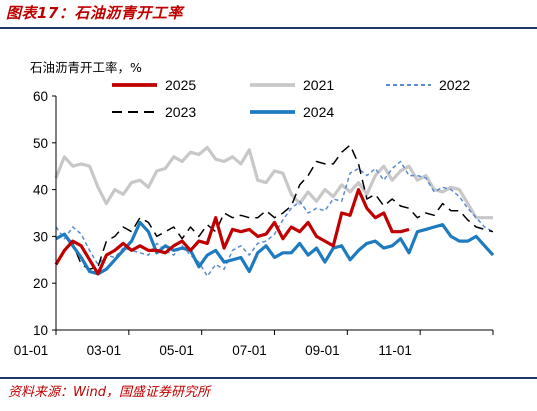 Image resolution: width=537 pixels, height=411 pixels. I want to click on series-line-2021, so click(273, 182).